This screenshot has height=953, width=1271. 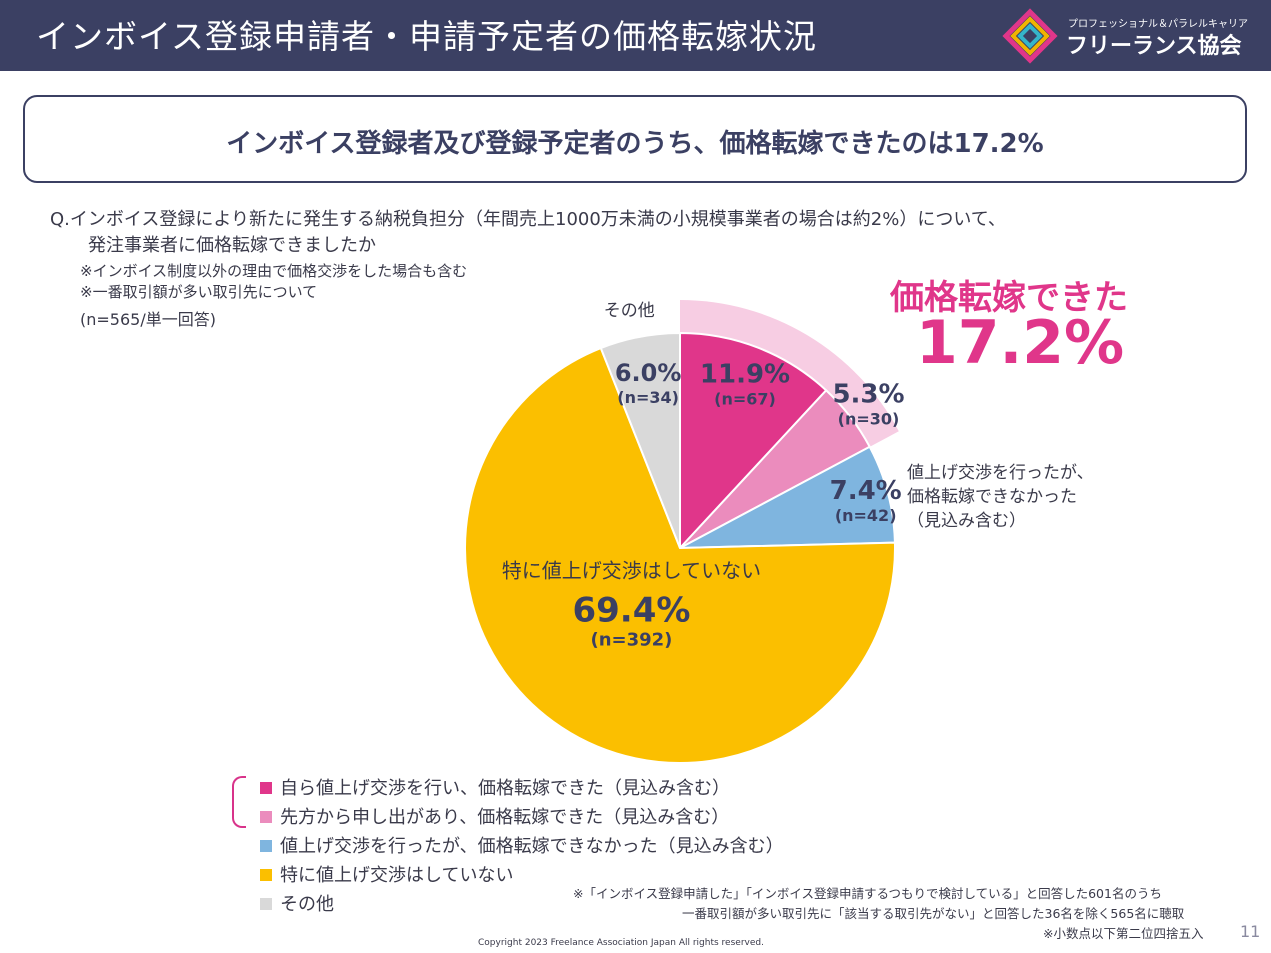 I want to click on legend-label: 値上げ交渉を行ったが、価格転嫁できなかった（見込み含む）, so click(x=532, y=846).